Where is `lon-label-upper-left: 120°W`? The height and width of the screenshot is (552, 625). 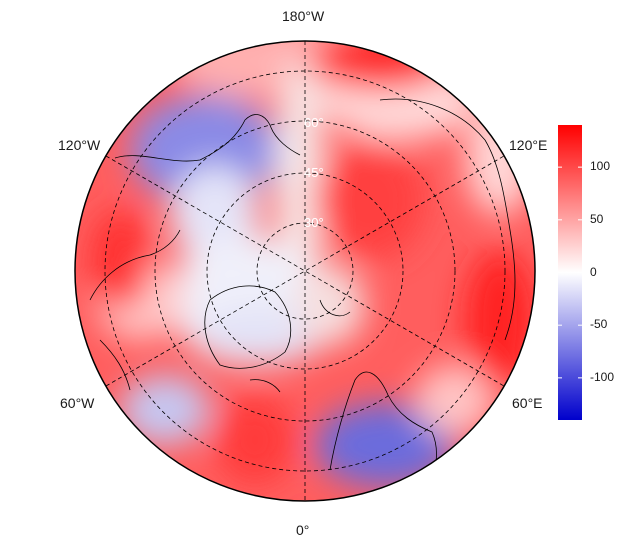
lon-label-upper-left: 120°W is located at coordinates (79, 145).